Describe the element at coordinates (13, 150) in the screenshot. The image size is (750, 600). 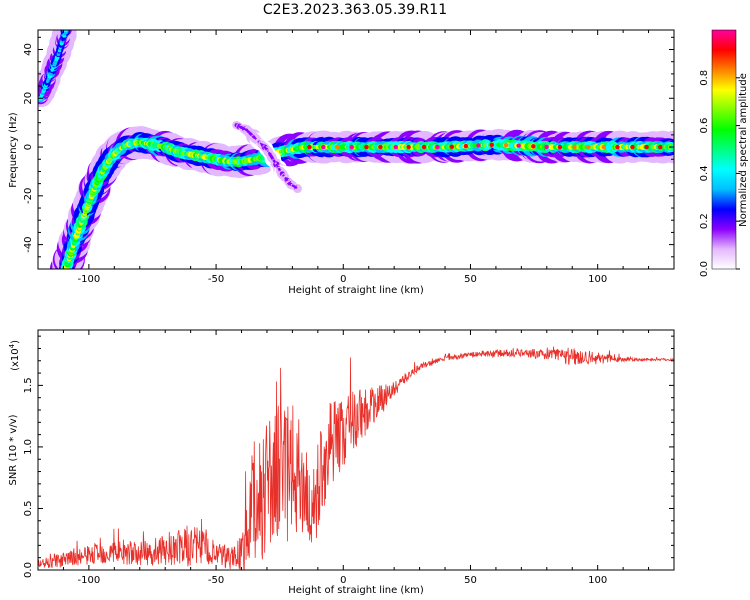
I see `spectrogram-y-label: Frequency (Hz)` at that location.